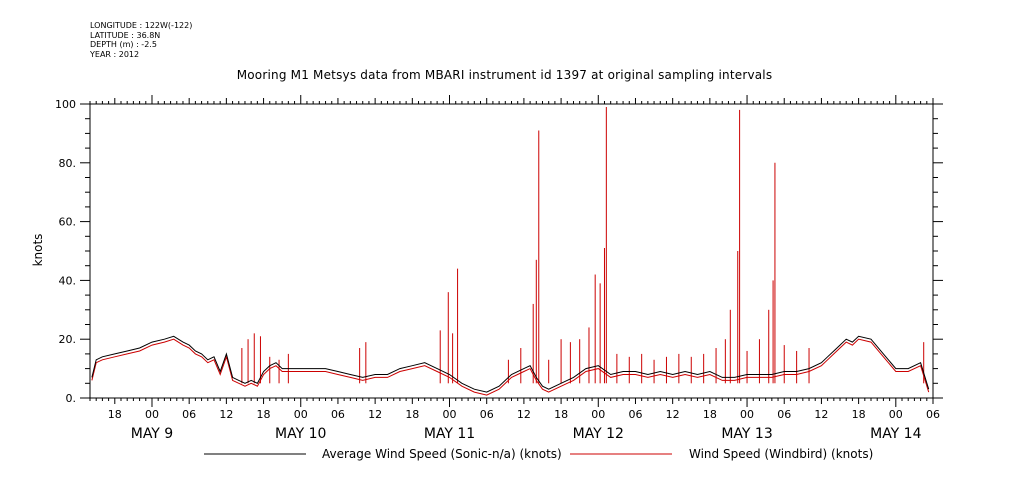 This screenshot has height=504, width=1009. I want to click on year-label: YEAR : 2012, so click(115, 54).